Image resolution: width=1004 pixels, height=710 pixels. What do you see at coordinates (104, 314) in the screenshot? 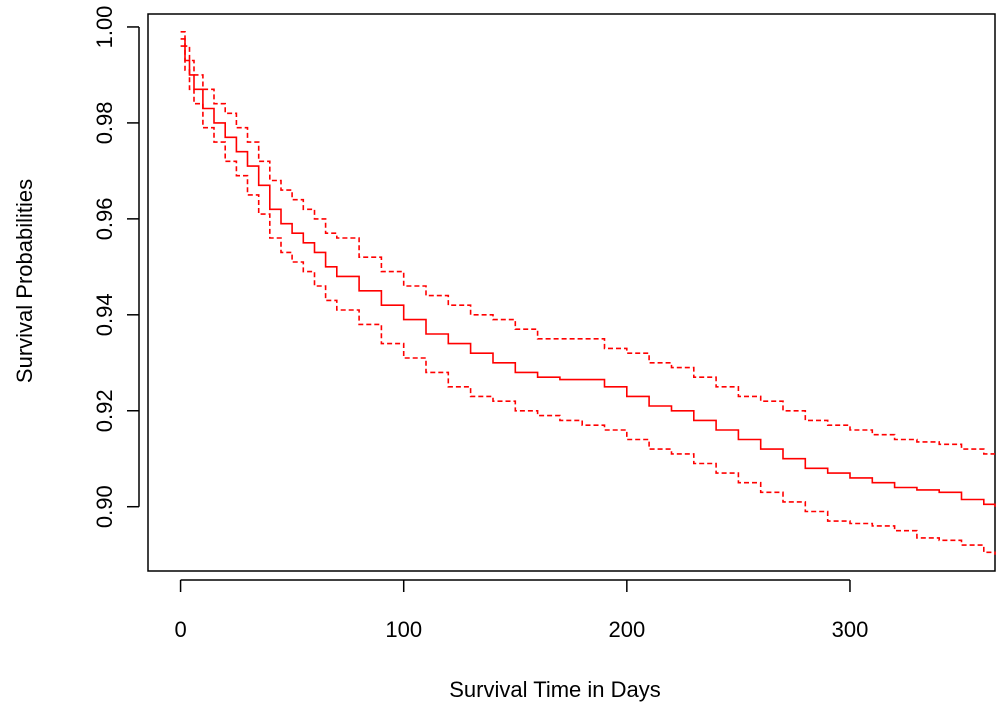
I see `y-tick-label: 0.94` at bounding box center [104, 314].